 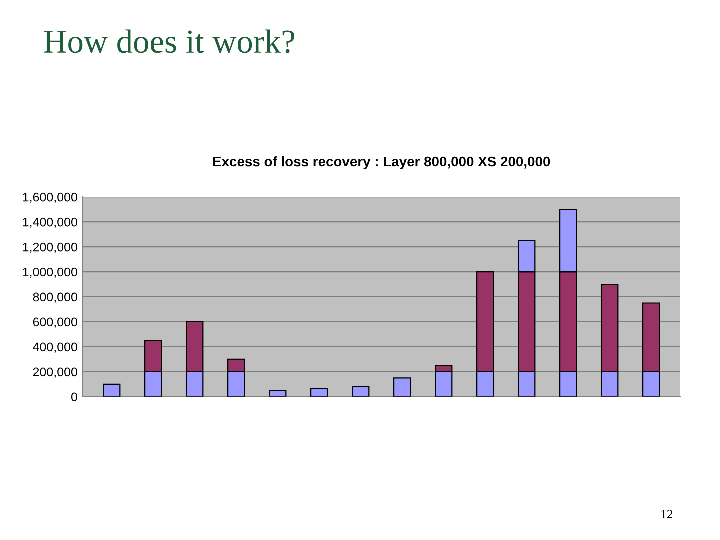 What do you see at coordinates (50, 198) in the screenshot?
I see `y-tick-label: 1,600,000` at bounding box center [50, 198].